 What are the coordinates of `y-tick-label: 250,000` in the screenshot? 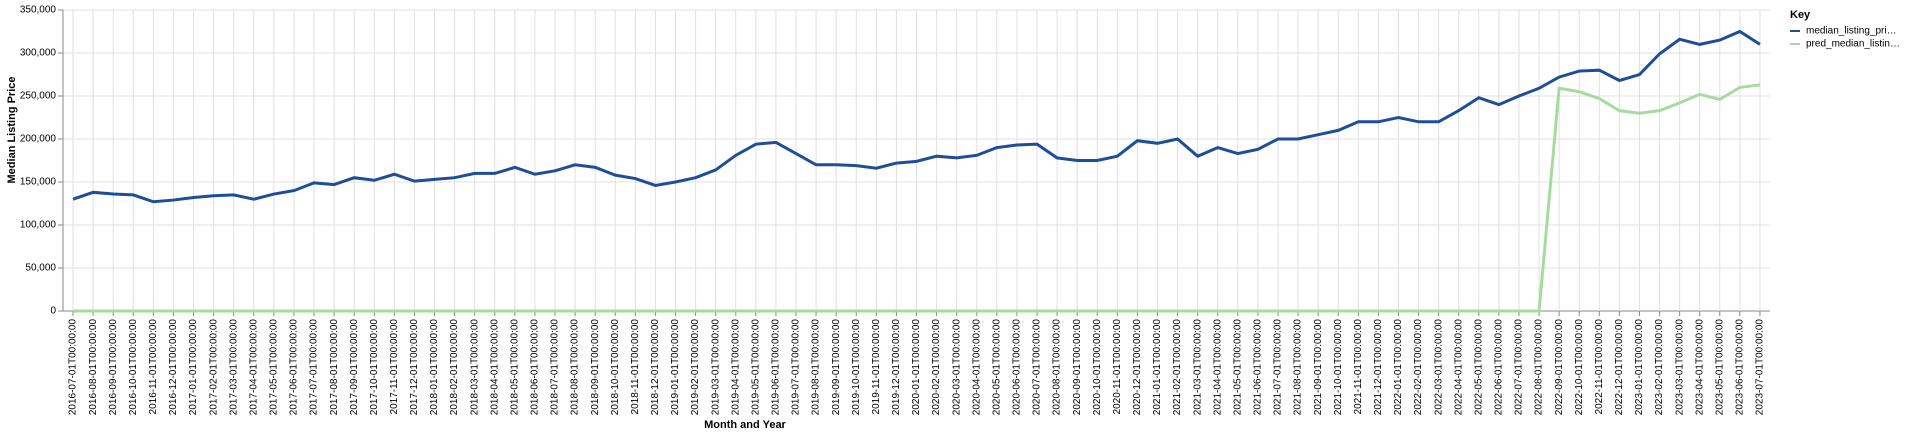 It's located at (38, 96).